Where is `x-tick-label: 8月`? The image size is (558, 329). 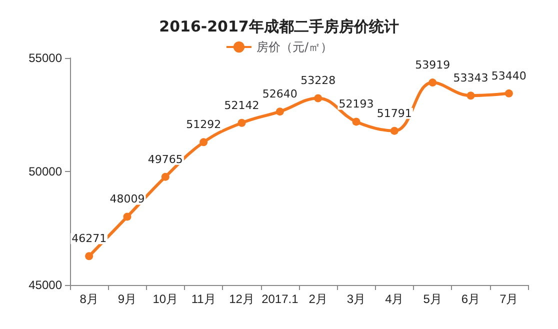
x-tick-label: 8月 is located at coordinates (89, 299).